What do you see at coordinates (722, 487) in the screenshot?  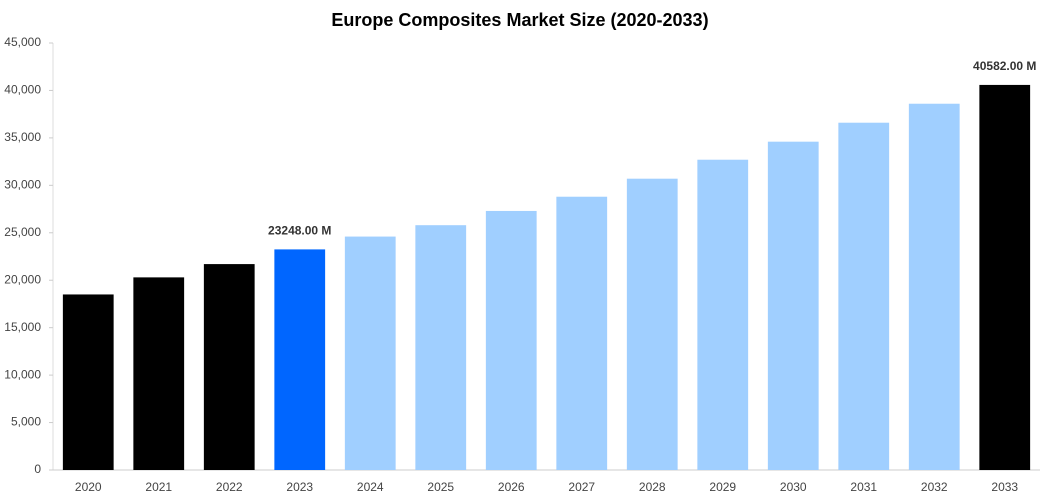 I see `x-tick-label: 2029` at bounding box center [722, 487].